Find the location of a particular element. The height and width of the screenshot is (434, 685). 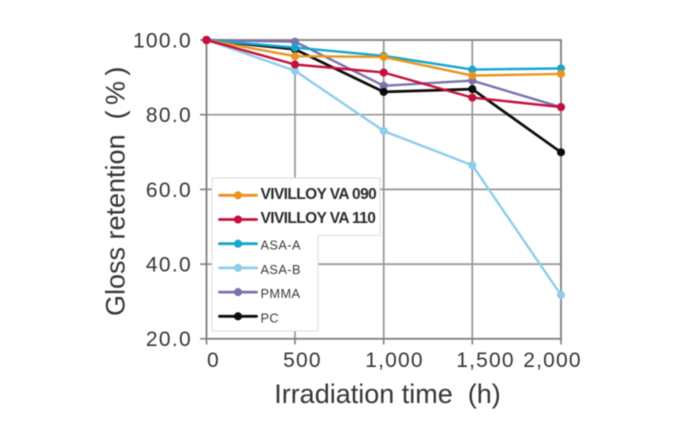

svg-text: 40.0 is located at coordinates (169, 265).